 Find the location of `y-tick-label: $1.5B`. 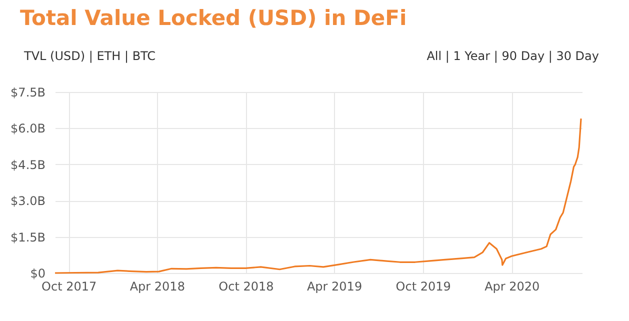

y-tick-label: $1.5B is located at coordinates (28, 237).